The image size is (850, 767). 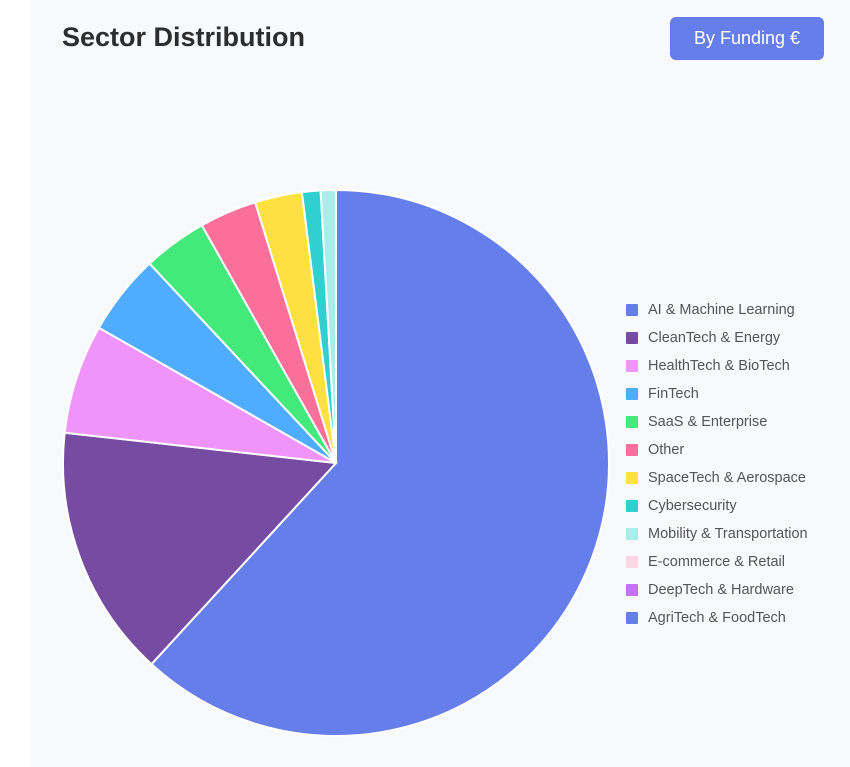 I want to click on legend-item-fintech: FinTech, so click(x=717, y=394).